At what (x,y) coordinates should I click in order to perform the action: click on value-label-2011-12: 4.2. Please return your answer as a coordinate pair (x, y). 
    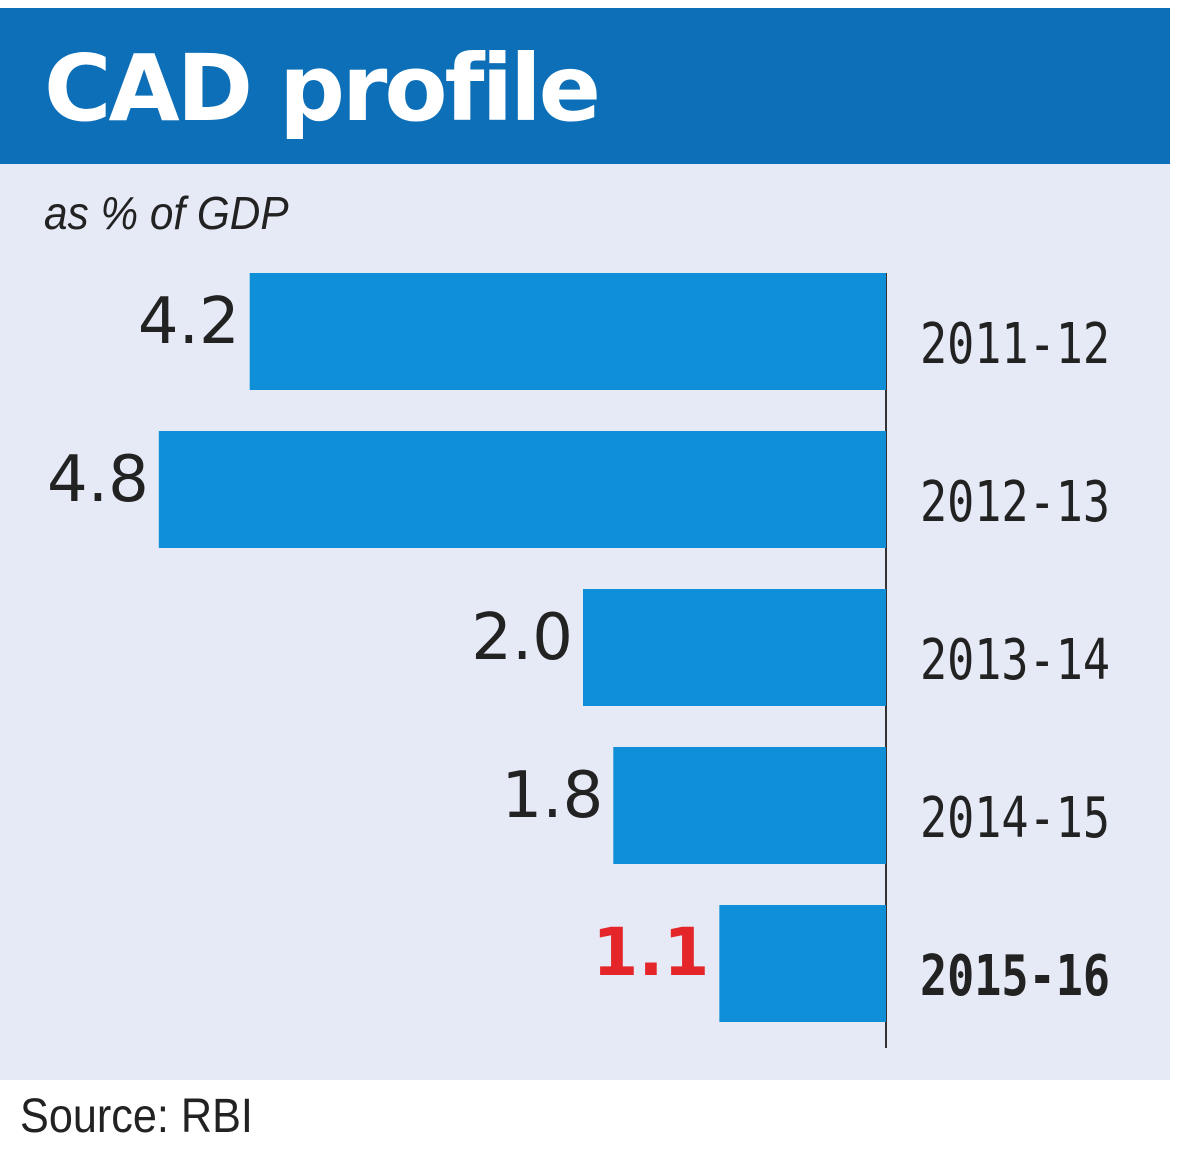
    Looking at the image, I should click on (189, 322).